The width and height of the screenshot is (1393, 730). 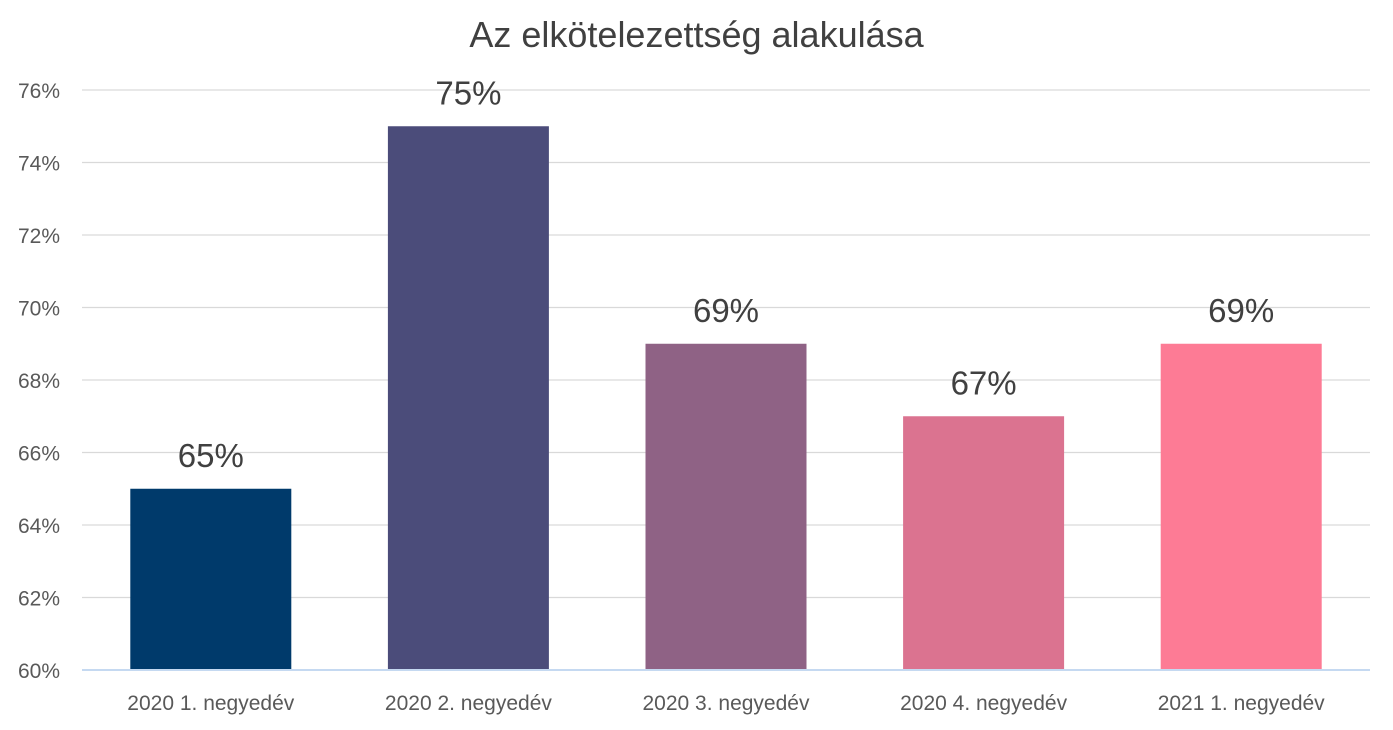 What do you see at coordinates (984, 382) in the screenshot?
I see `data-label: 67%` at bounding box center [984, 382].